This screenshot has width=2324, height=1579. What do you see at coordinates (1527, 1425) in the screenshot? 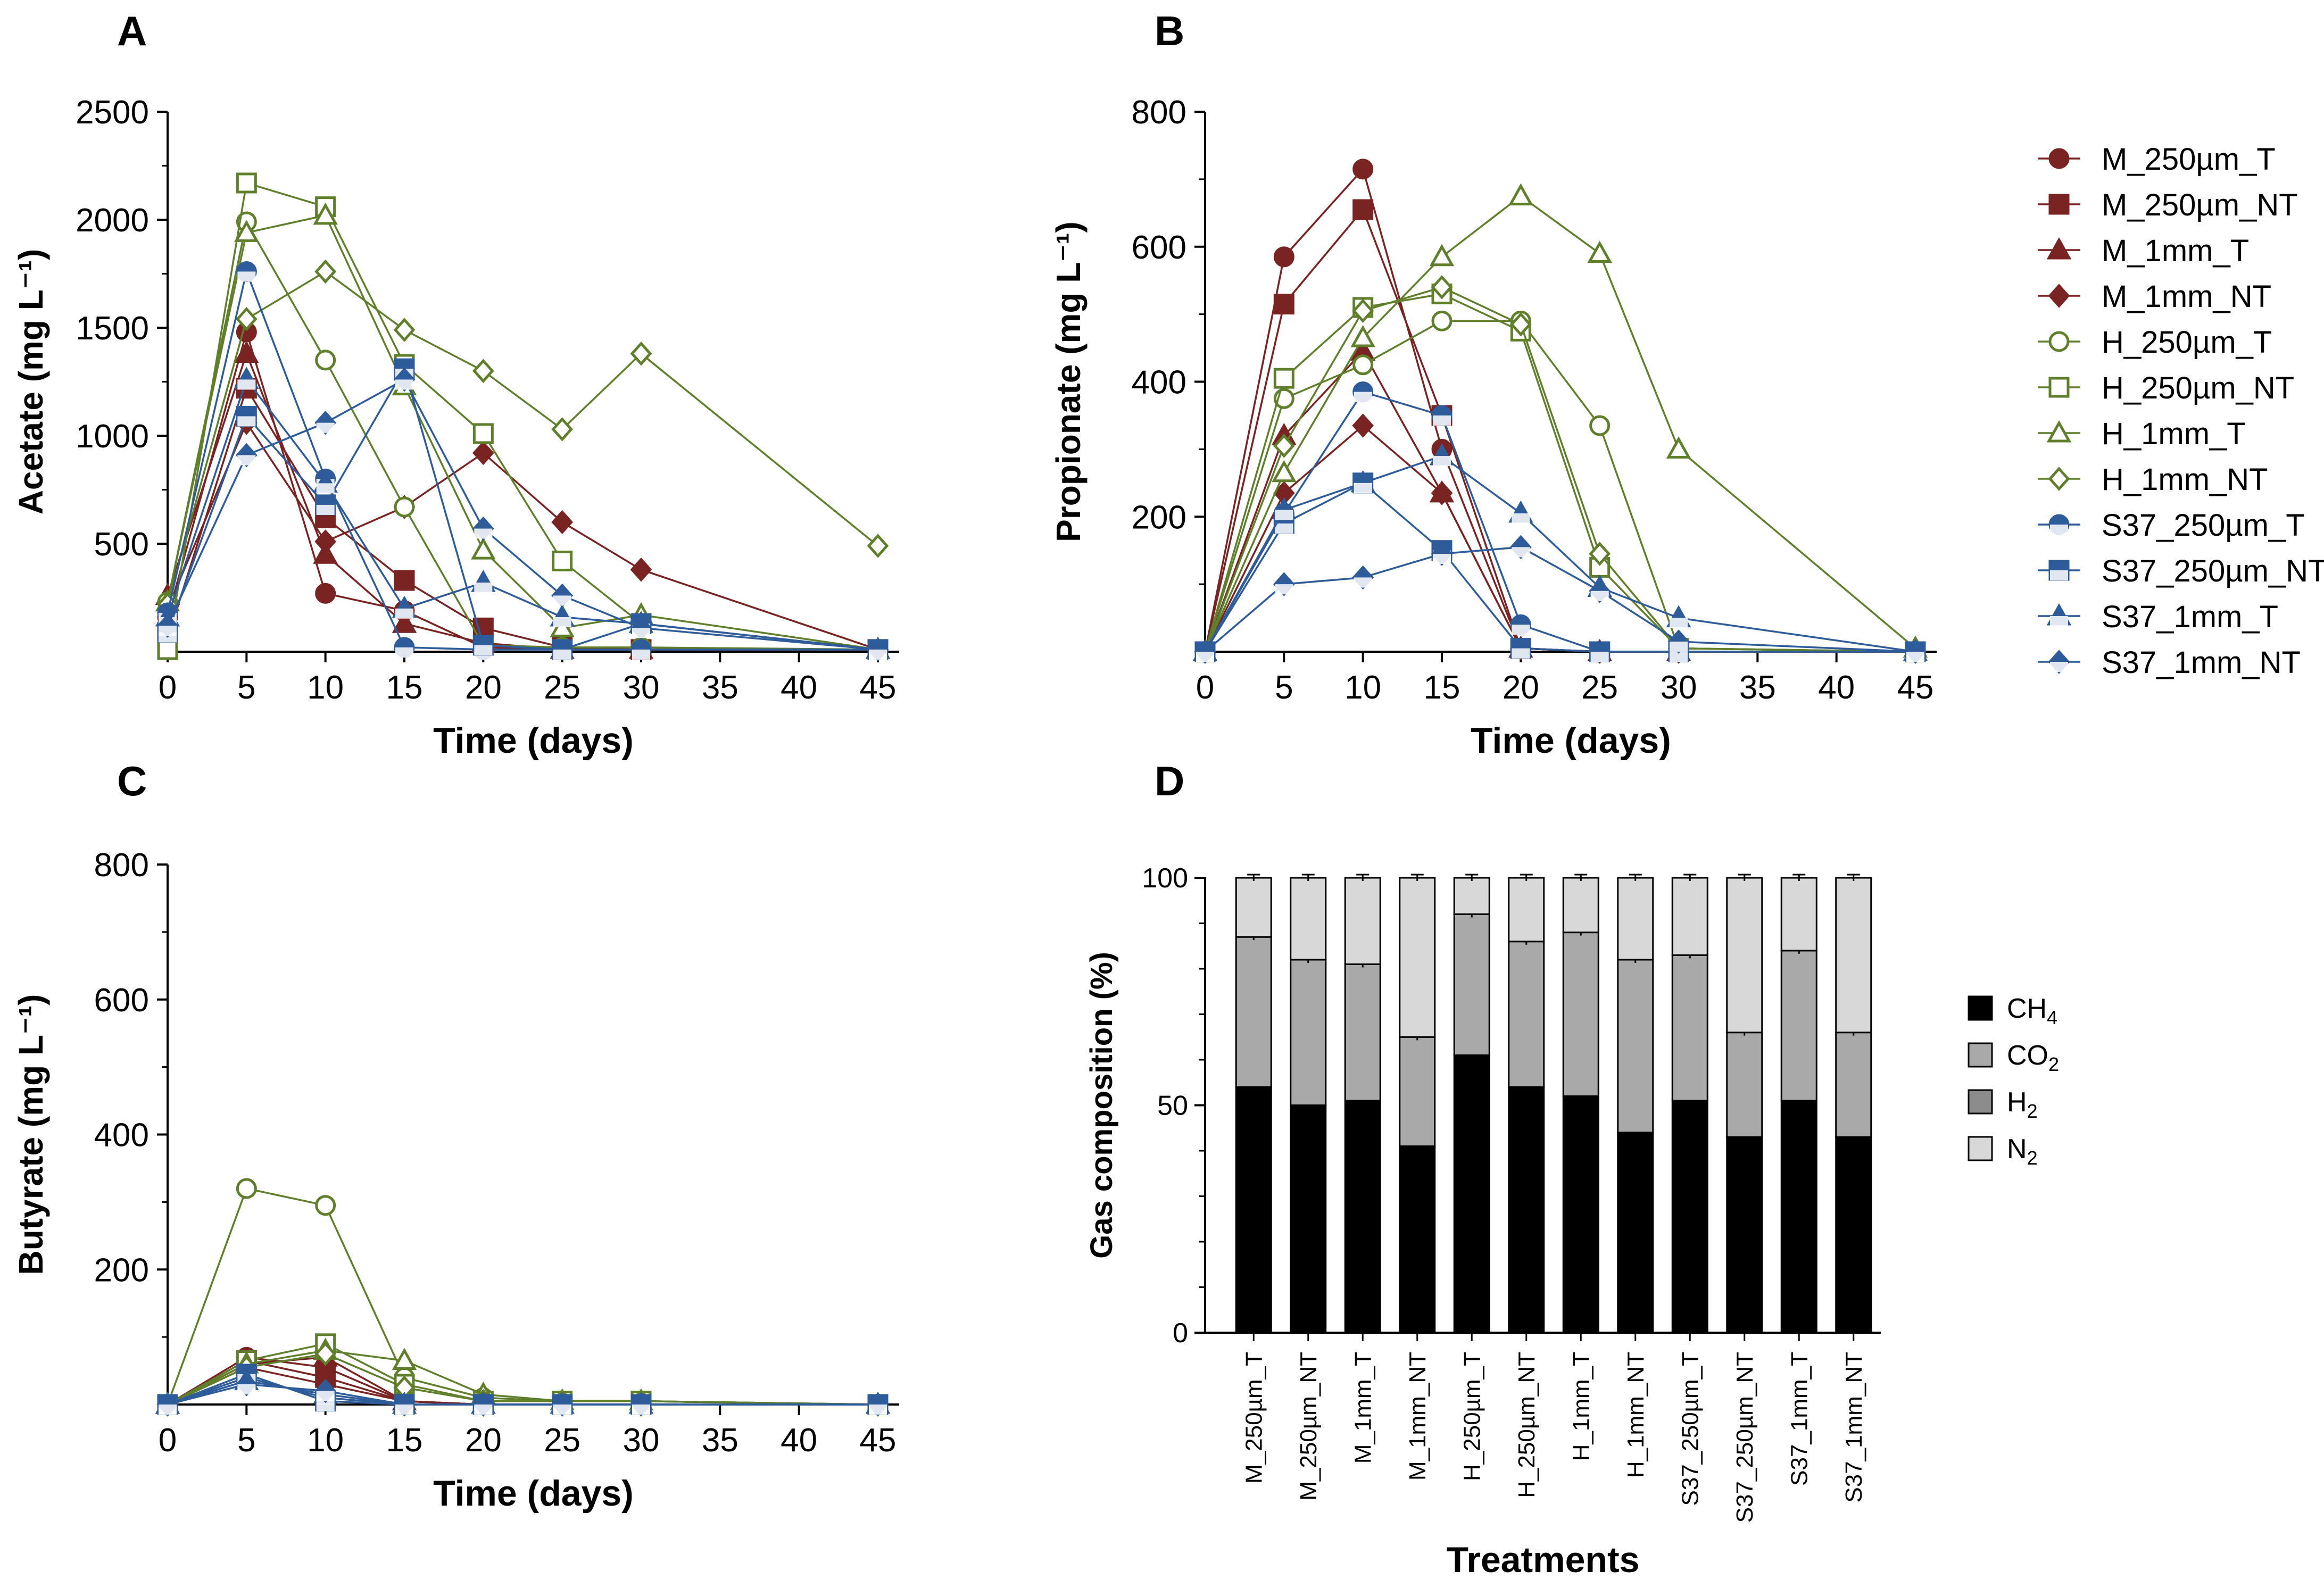
I see `x-tick-label: H_250µm_NT` at bounding box center [1527, 1425].